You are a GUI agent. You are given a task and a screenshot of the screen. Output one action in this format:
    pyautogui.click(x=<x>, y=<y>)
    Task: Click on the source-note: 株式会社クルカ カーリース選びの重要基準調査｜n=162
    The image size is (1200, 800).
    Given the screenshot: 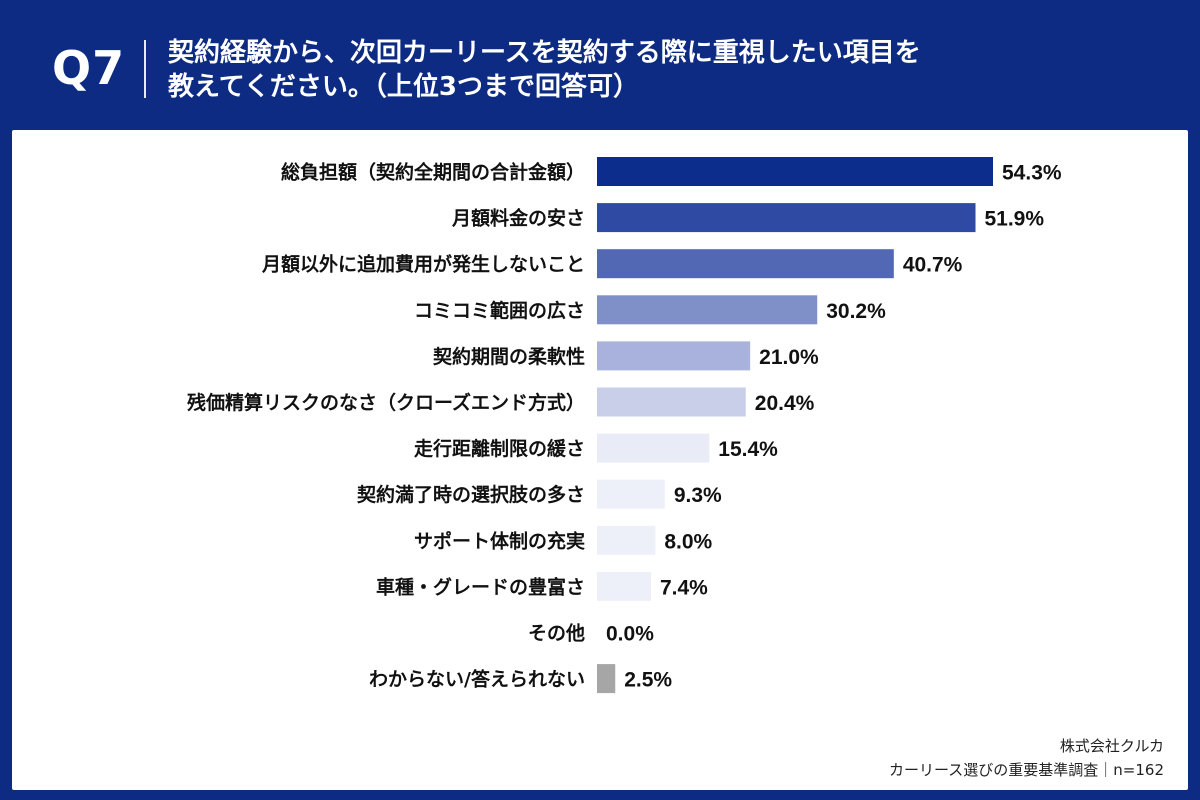 What is the action you would take?
    pyautogui.click(x=1026, y=758)
    